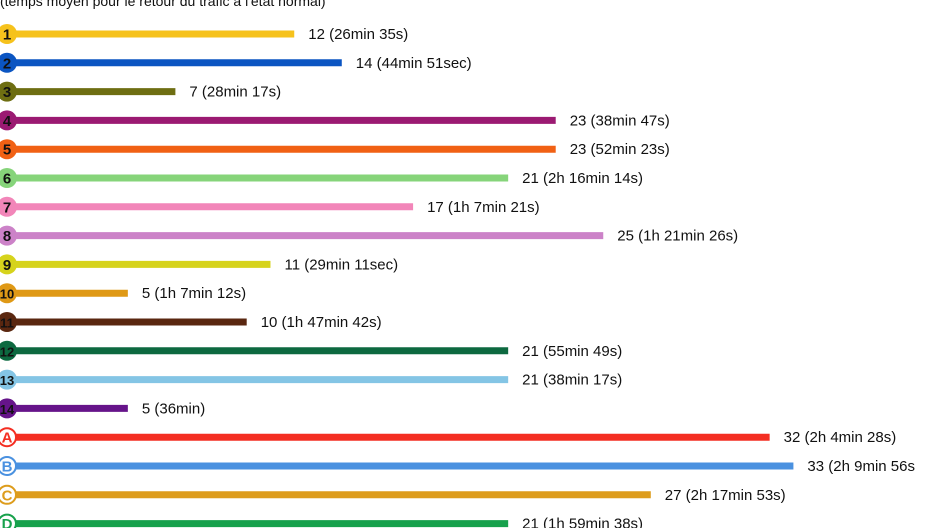 The height and width of the screenshot is (528, 938). I want to click on bar-value-label-12: 21 (55min 49s), so click(572, 351).